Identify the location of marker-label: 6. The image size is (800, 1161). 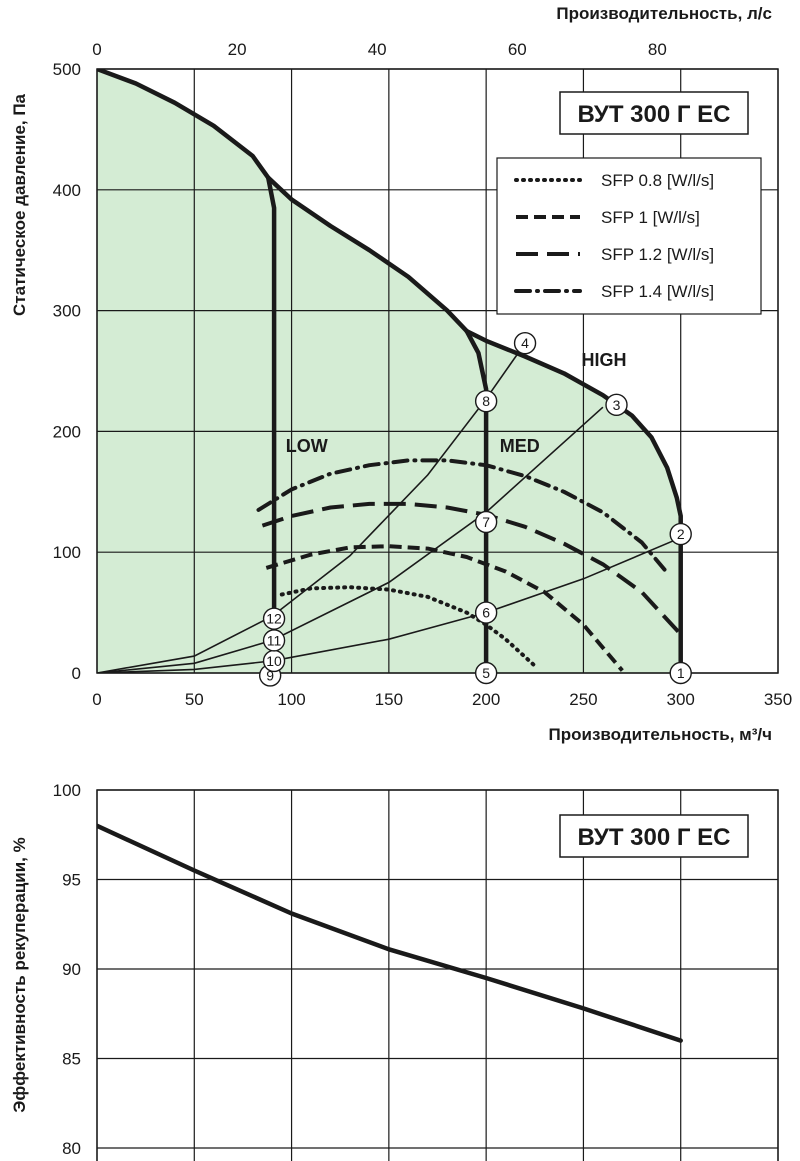
(486, 613).